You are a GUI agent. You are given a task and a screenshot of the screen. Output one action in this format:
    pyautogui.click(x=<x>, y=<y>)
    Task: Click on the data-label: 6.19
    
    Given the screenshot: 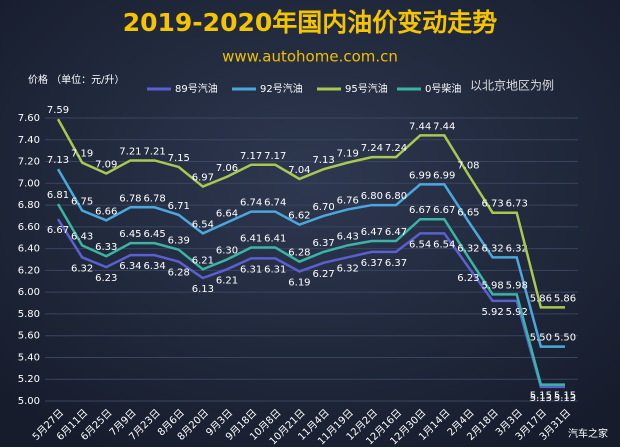 What is the action you would take?
    pyautogui.click(x=299, y=282)
    